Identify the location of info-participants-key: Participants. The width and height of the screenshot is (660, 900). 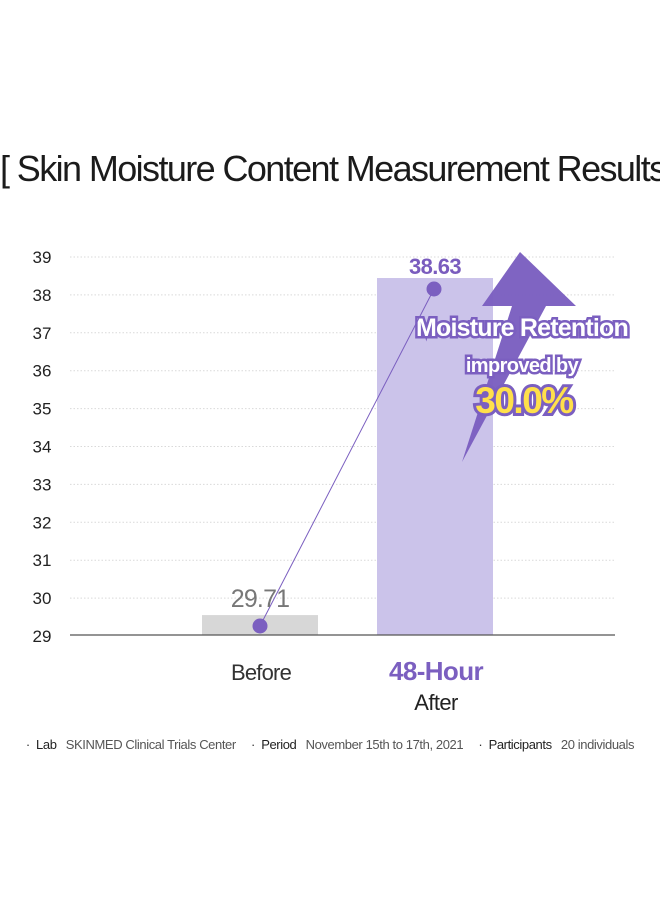
(520, 744).